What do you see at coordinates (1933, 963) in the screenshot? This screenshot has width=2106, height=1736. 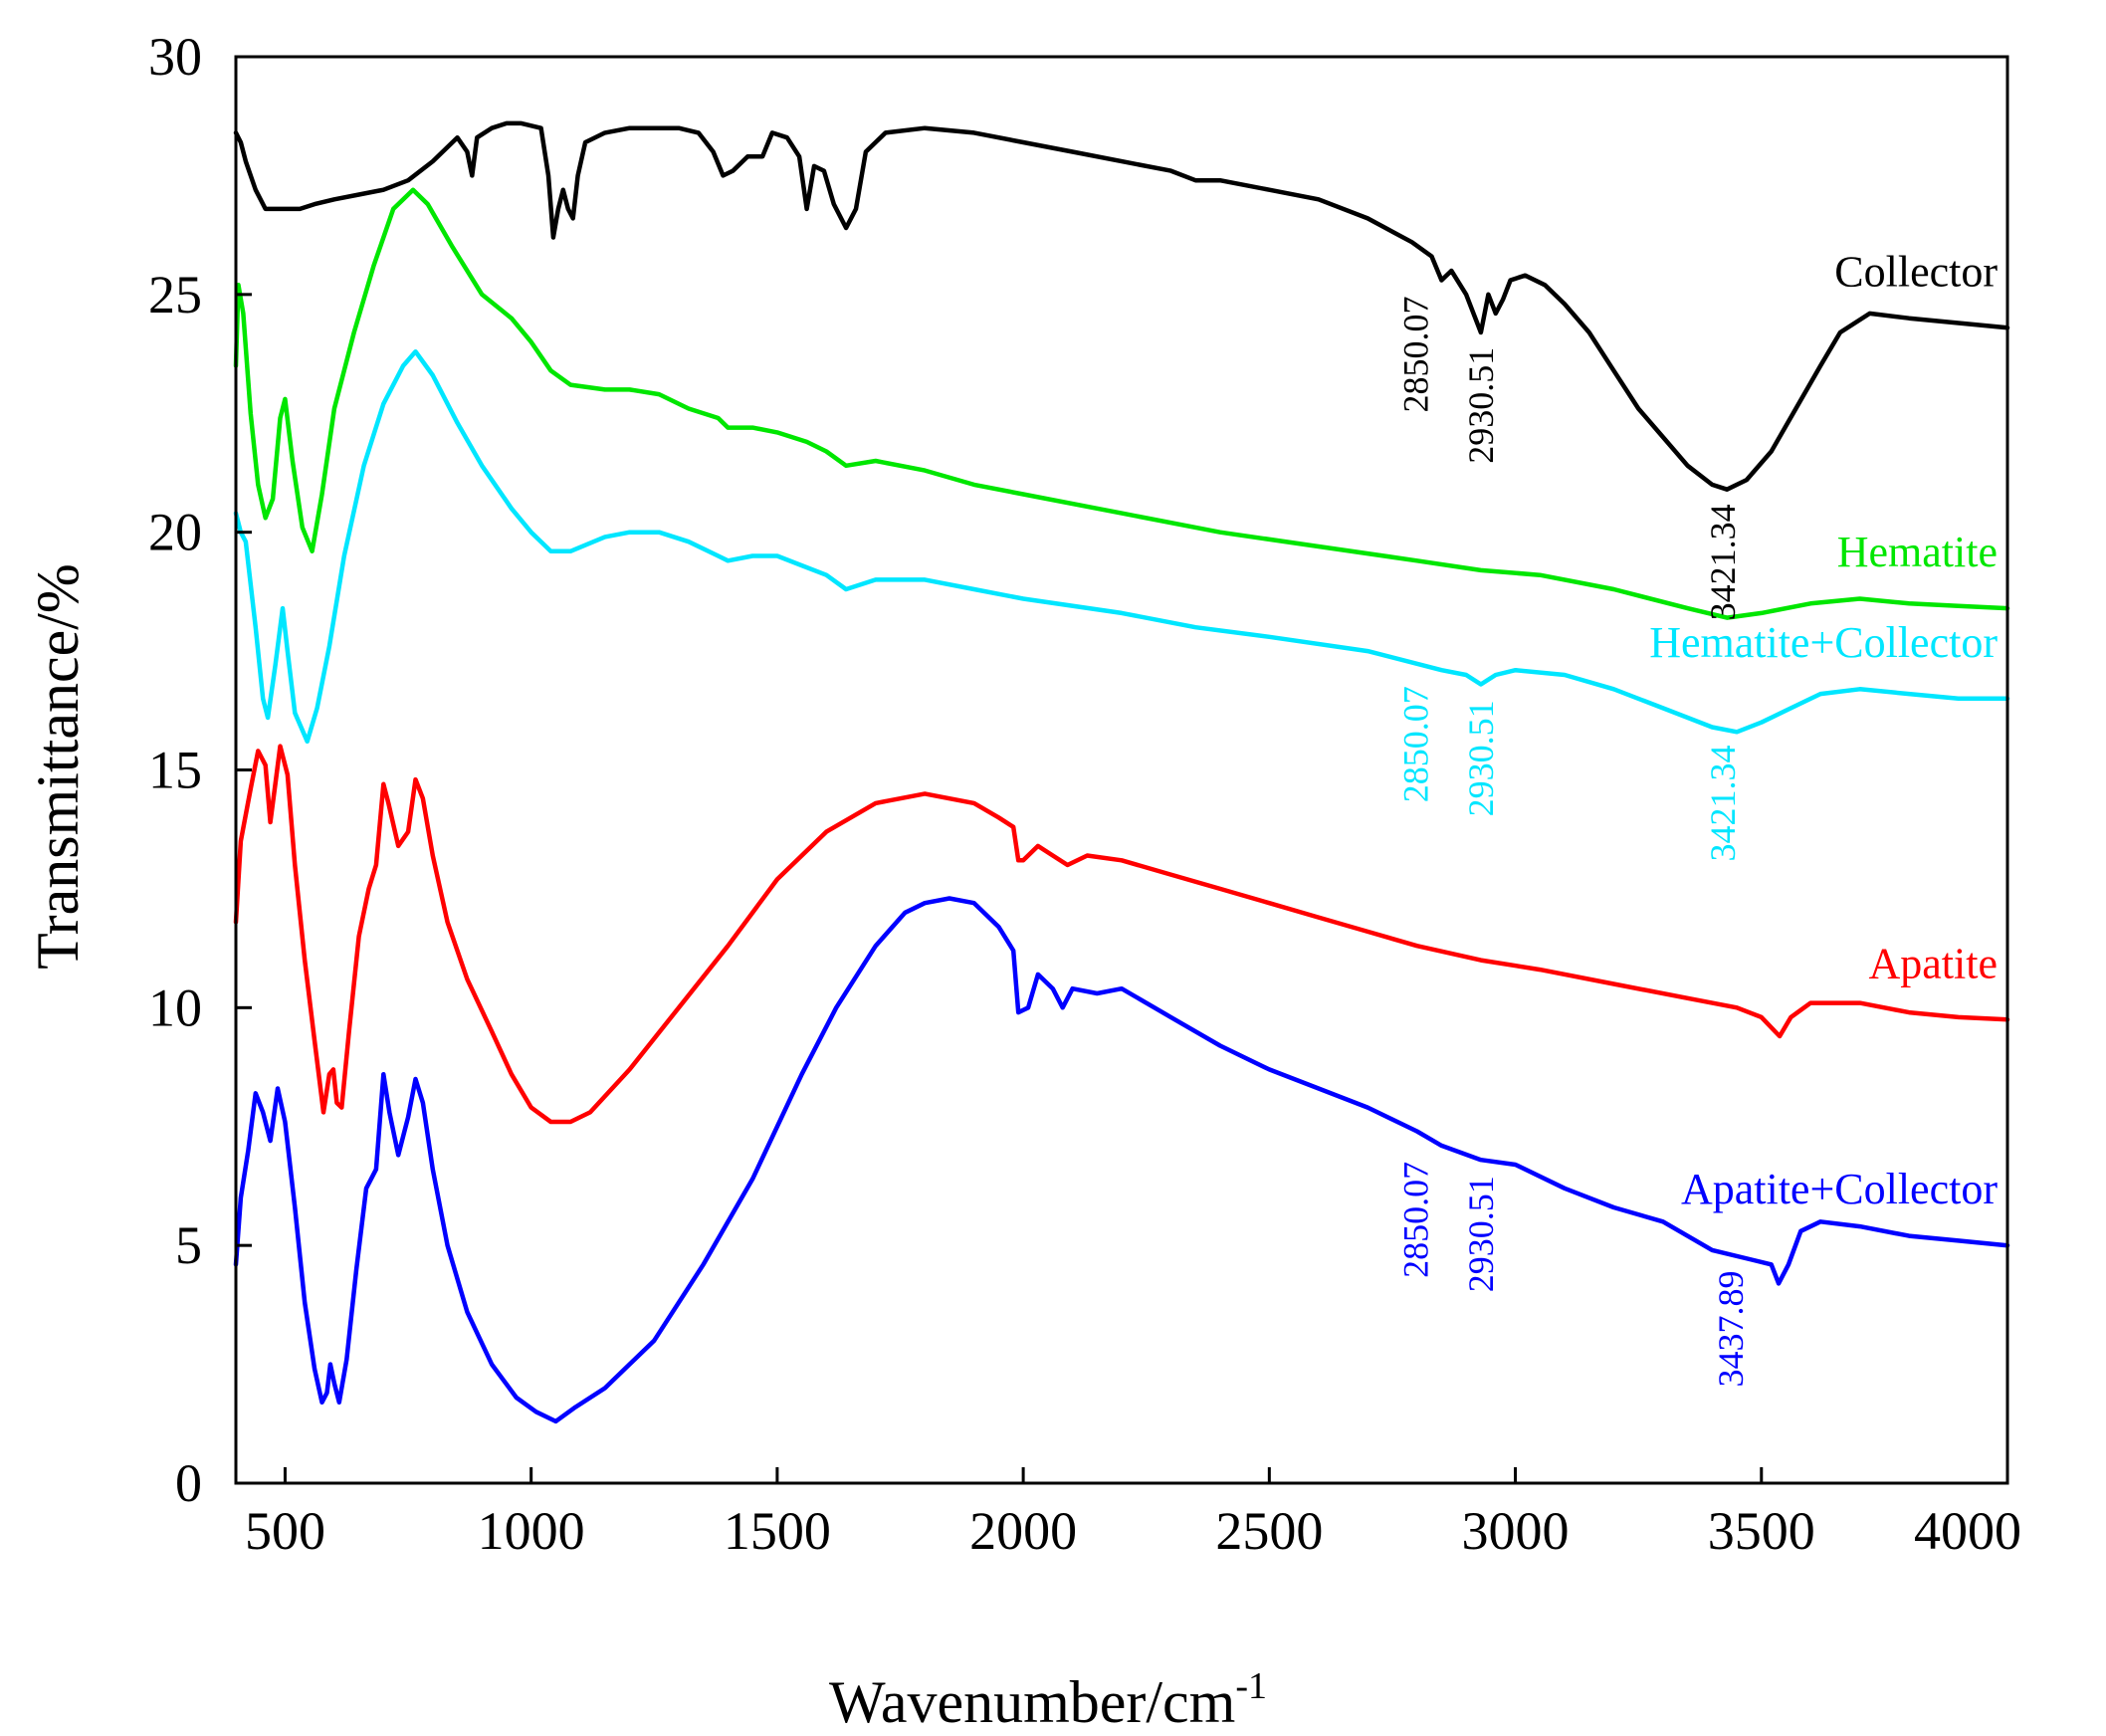 I see `series-label-apatite: Apatite` at bounding box center [1933, 963].